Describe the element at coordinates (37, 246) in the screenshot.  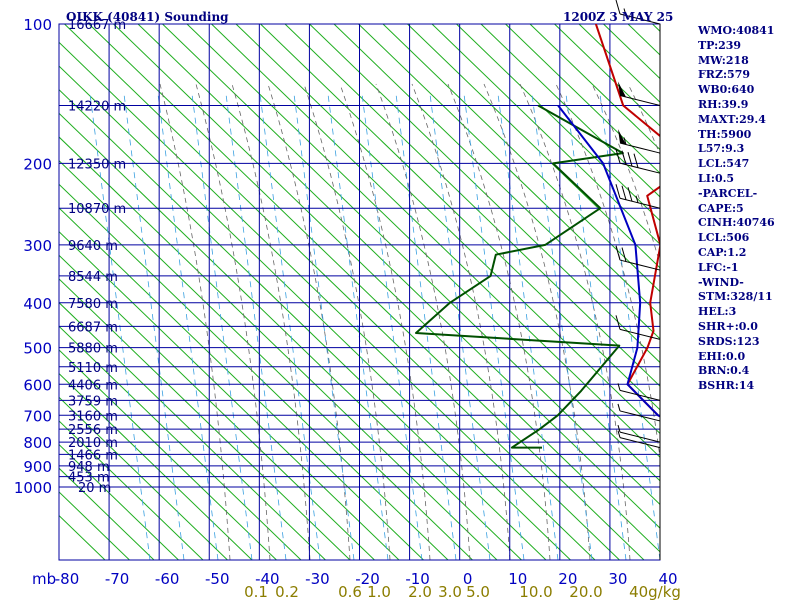
I see `pressure-tick-label: 300` at that location.